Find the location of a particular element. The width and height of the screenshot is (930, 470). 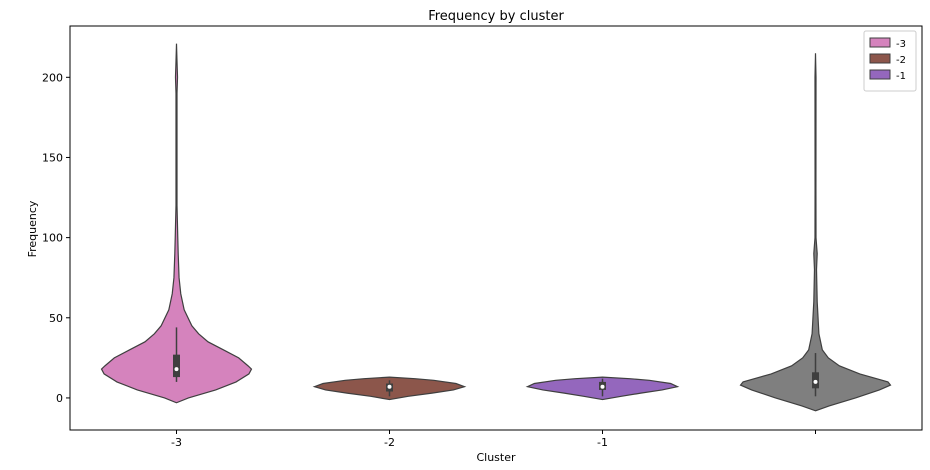

y-tick-label: 150 is located at coordinates (52, 157).